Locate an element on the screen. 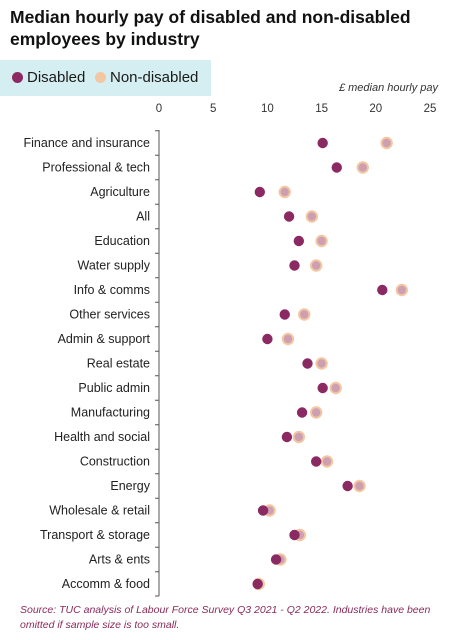 This screenshot has height=640, width=452. x-tick-label: 20 is located at coordinates (375, 109).